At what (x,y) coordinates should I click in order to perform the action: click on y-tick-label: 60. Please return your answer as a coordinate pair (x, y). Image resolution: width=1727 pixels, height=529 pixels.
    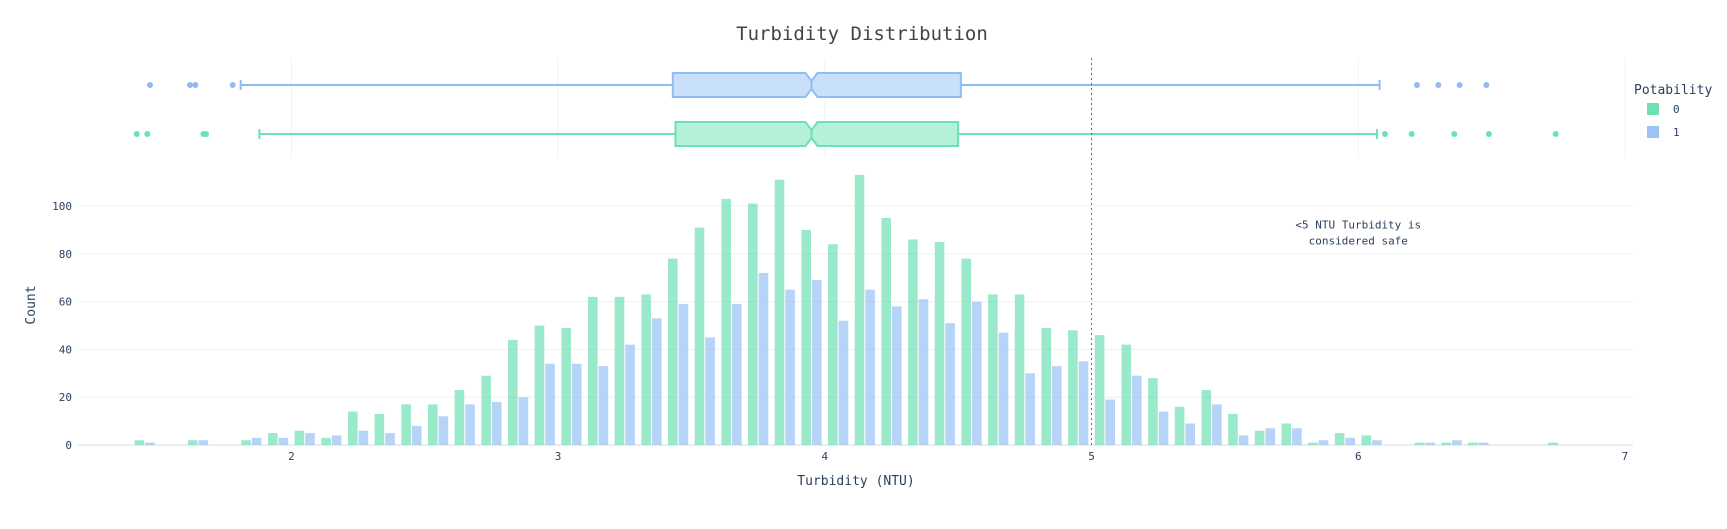
    Looking at the image, I should click on (65, 302).